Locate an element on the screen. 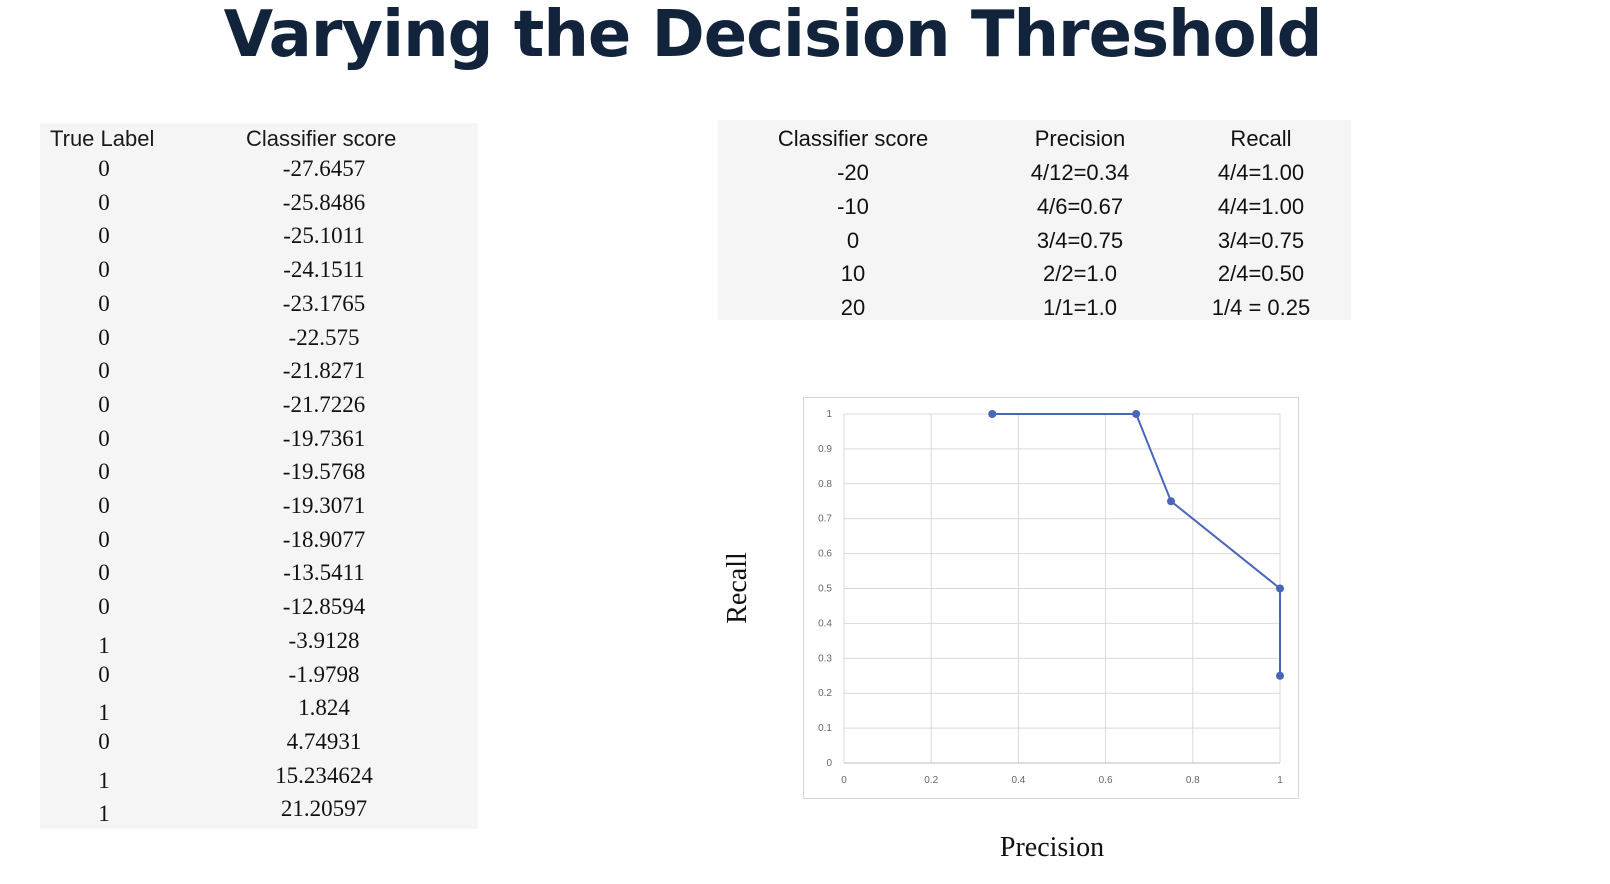 The height and width of the screenshot is (884, 1610). chart-frame is located at coordinates (1051, 598).